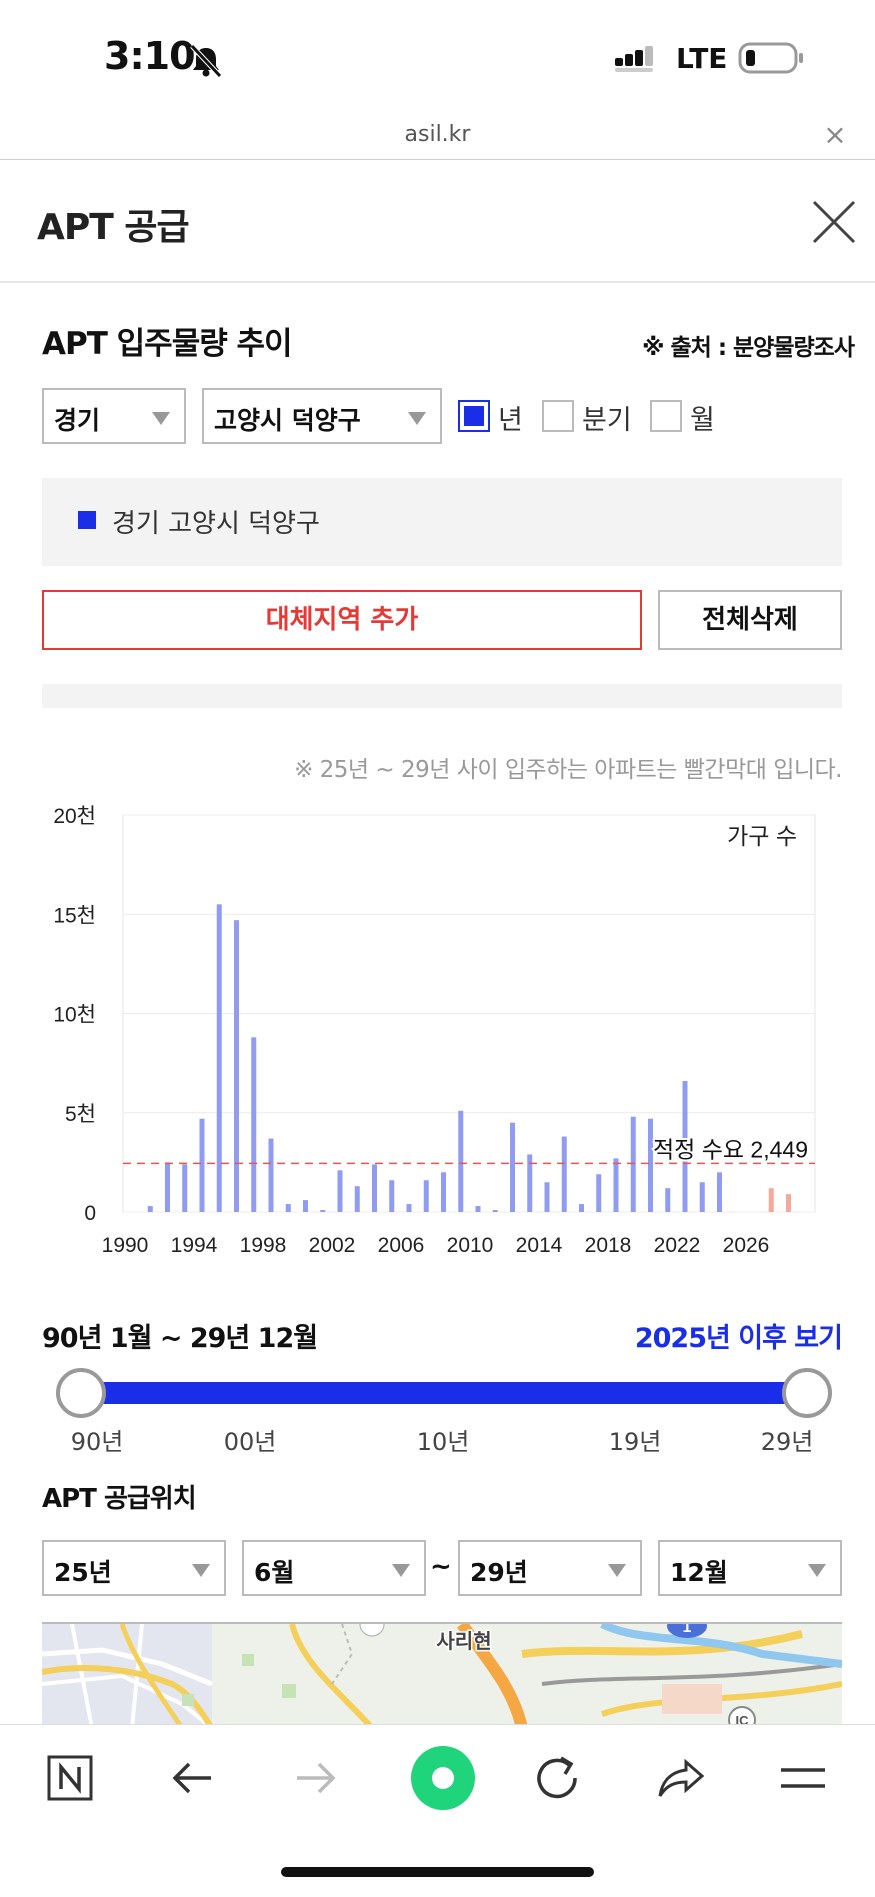 This screenshot has width=875, height=1897. What do you see at coordinates (634, 59) in the screenshot?
I see `signal-icon` at bounding box center [634, 59].